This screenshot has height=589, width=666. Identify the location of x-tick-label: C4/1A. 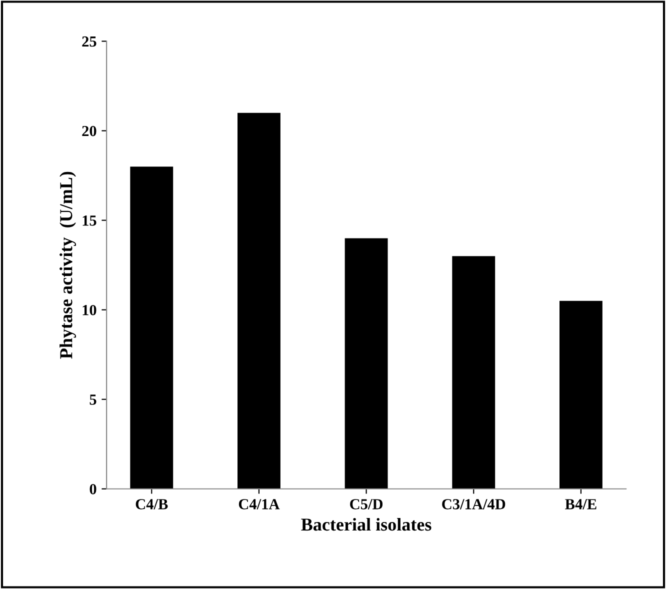
(259, 504).